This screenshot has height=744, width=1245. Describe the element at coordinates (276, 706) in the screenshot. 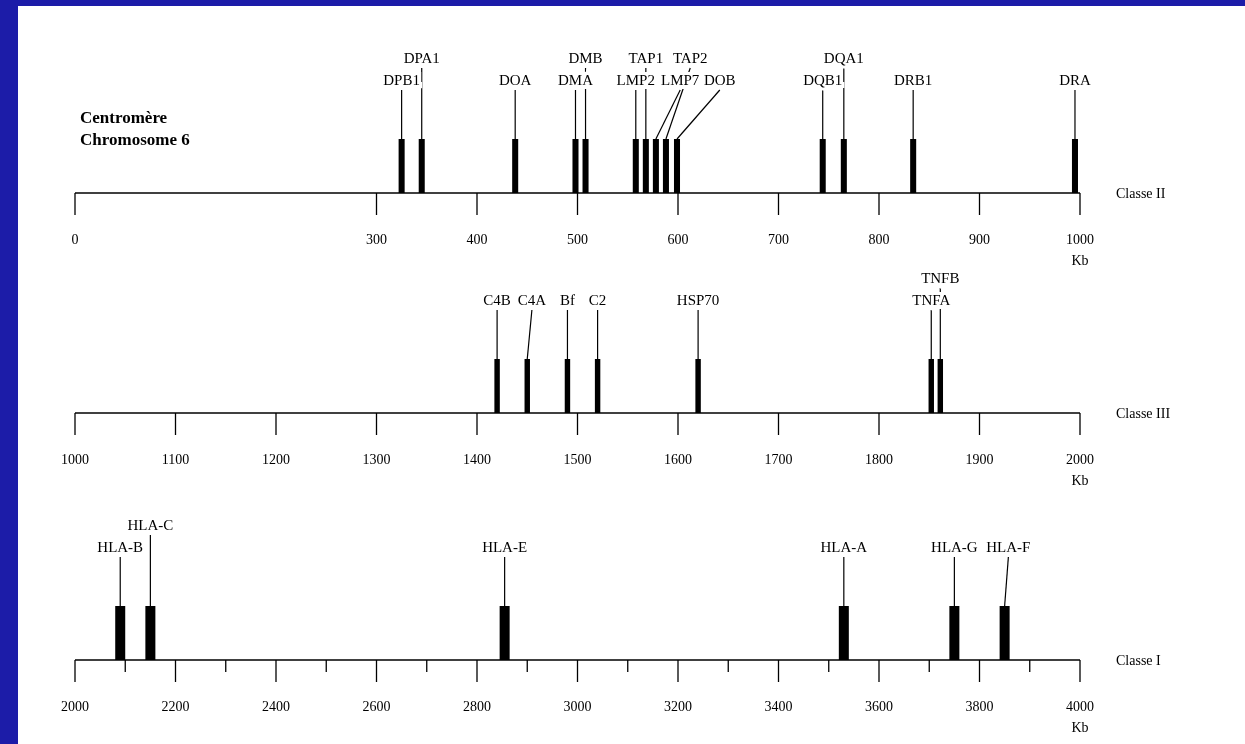

I see `x-tick-label: 2400` at that location.